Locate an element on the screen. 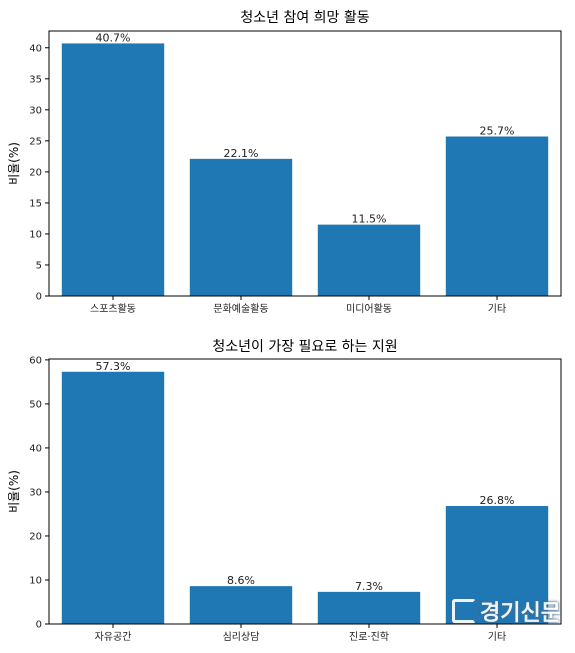  data-label: 40.7% is located at coordinates (113, 37).